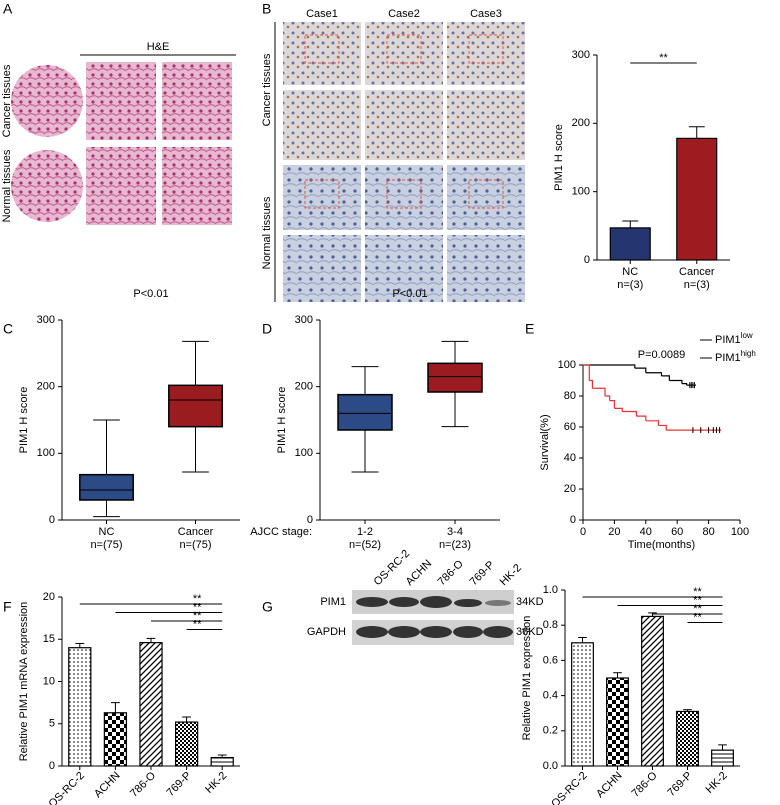  Describe the element at coordinates (740, 532) in the screenshot. I see `x-tick-label: 100` at that location.